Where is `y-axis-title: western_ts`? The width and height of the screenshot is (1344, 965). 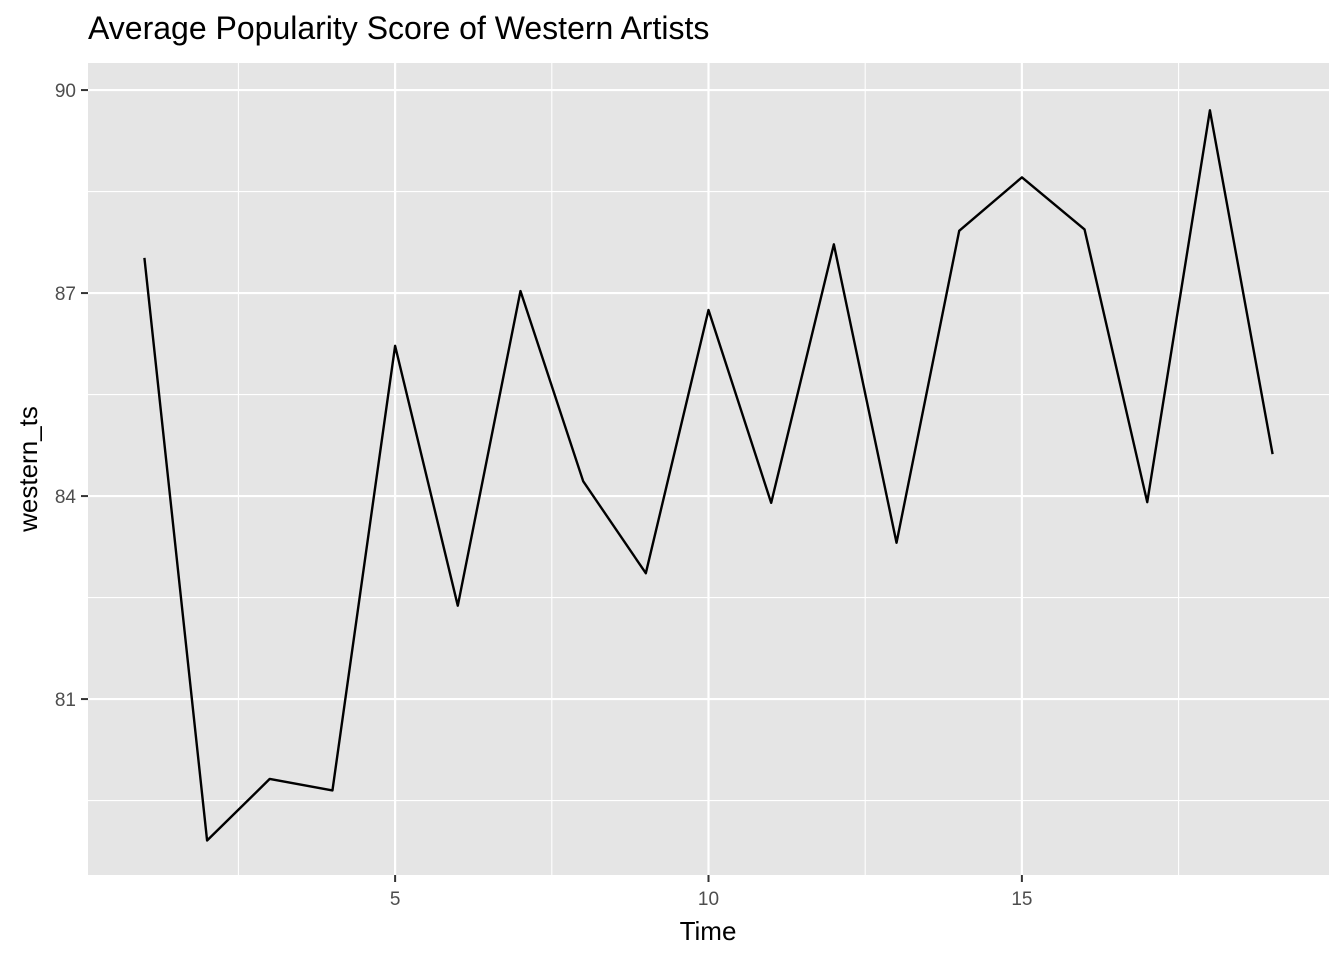 y-axis-title: western_ts is located at coordinates (28, 469).